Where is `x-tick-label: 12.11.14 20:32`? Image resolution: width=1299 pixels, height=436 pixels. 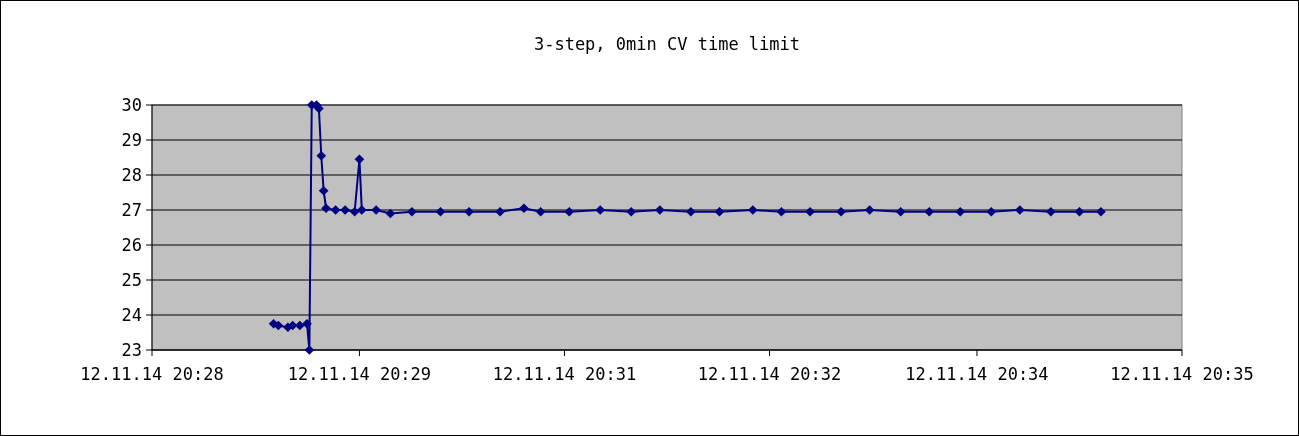
x-tick-label: 12.11.14 20:32 is located at coordinates (769, 374).